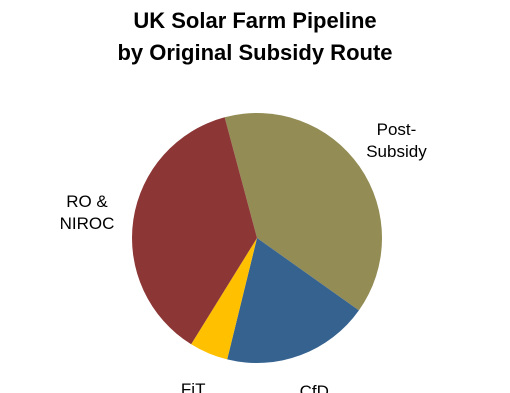 This screenshot has width=510, height=393. What do you see at coordinates (314, 387) in the screenshot?
I see `slice-label: CfD` at bounding box center [314, 387].